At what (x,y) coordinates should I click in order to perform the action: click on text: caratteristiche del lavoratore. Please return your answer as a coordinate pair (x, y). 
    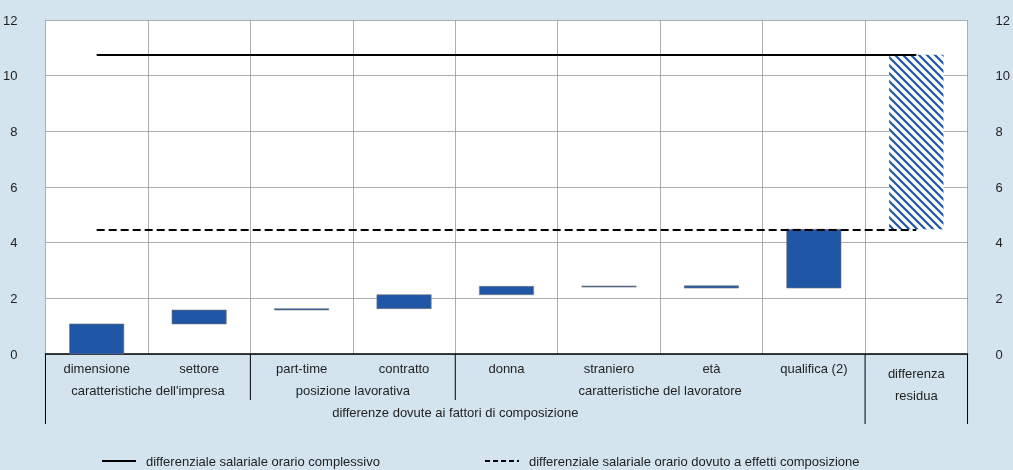
    Looking at the image, I should click on (660, 390).